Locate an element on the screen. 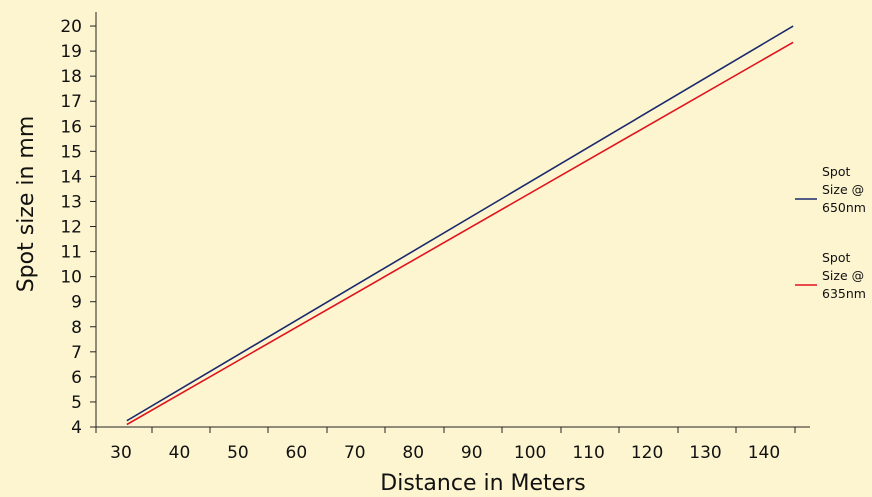  y-tick-label: 11 is located at coordinates (71, 253).